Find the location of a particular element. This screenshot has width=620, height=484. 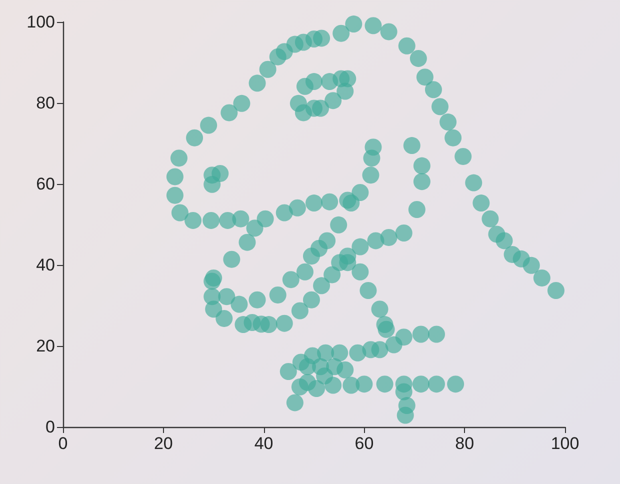

x-tick-label: 80 is located at coordinates (464, 443).